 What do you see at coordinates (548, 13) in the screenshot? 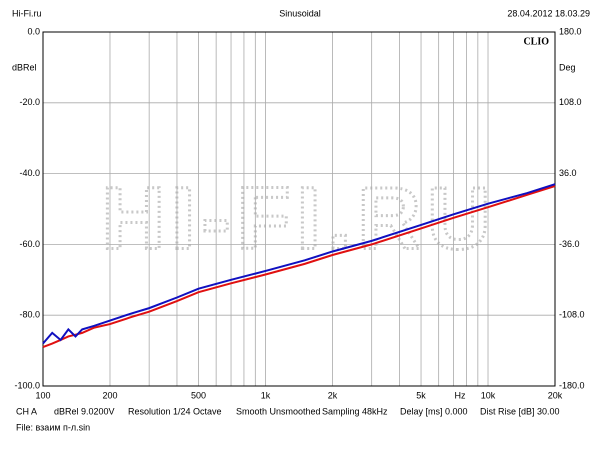
I see `header-text: 28.04.2012 18.03.29` at bounding box center [548, 13].